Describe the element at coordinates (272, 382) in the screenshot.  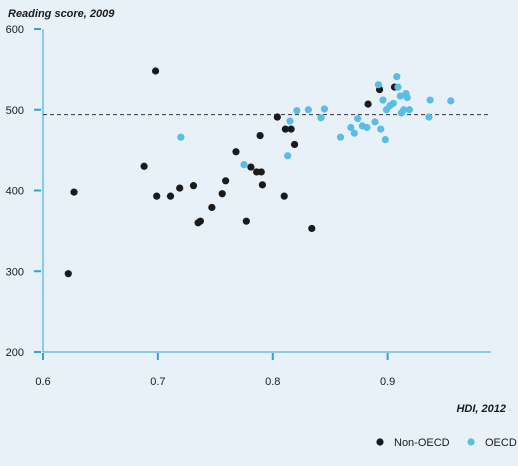
I see `x-tick-label: 0.8` at that location.